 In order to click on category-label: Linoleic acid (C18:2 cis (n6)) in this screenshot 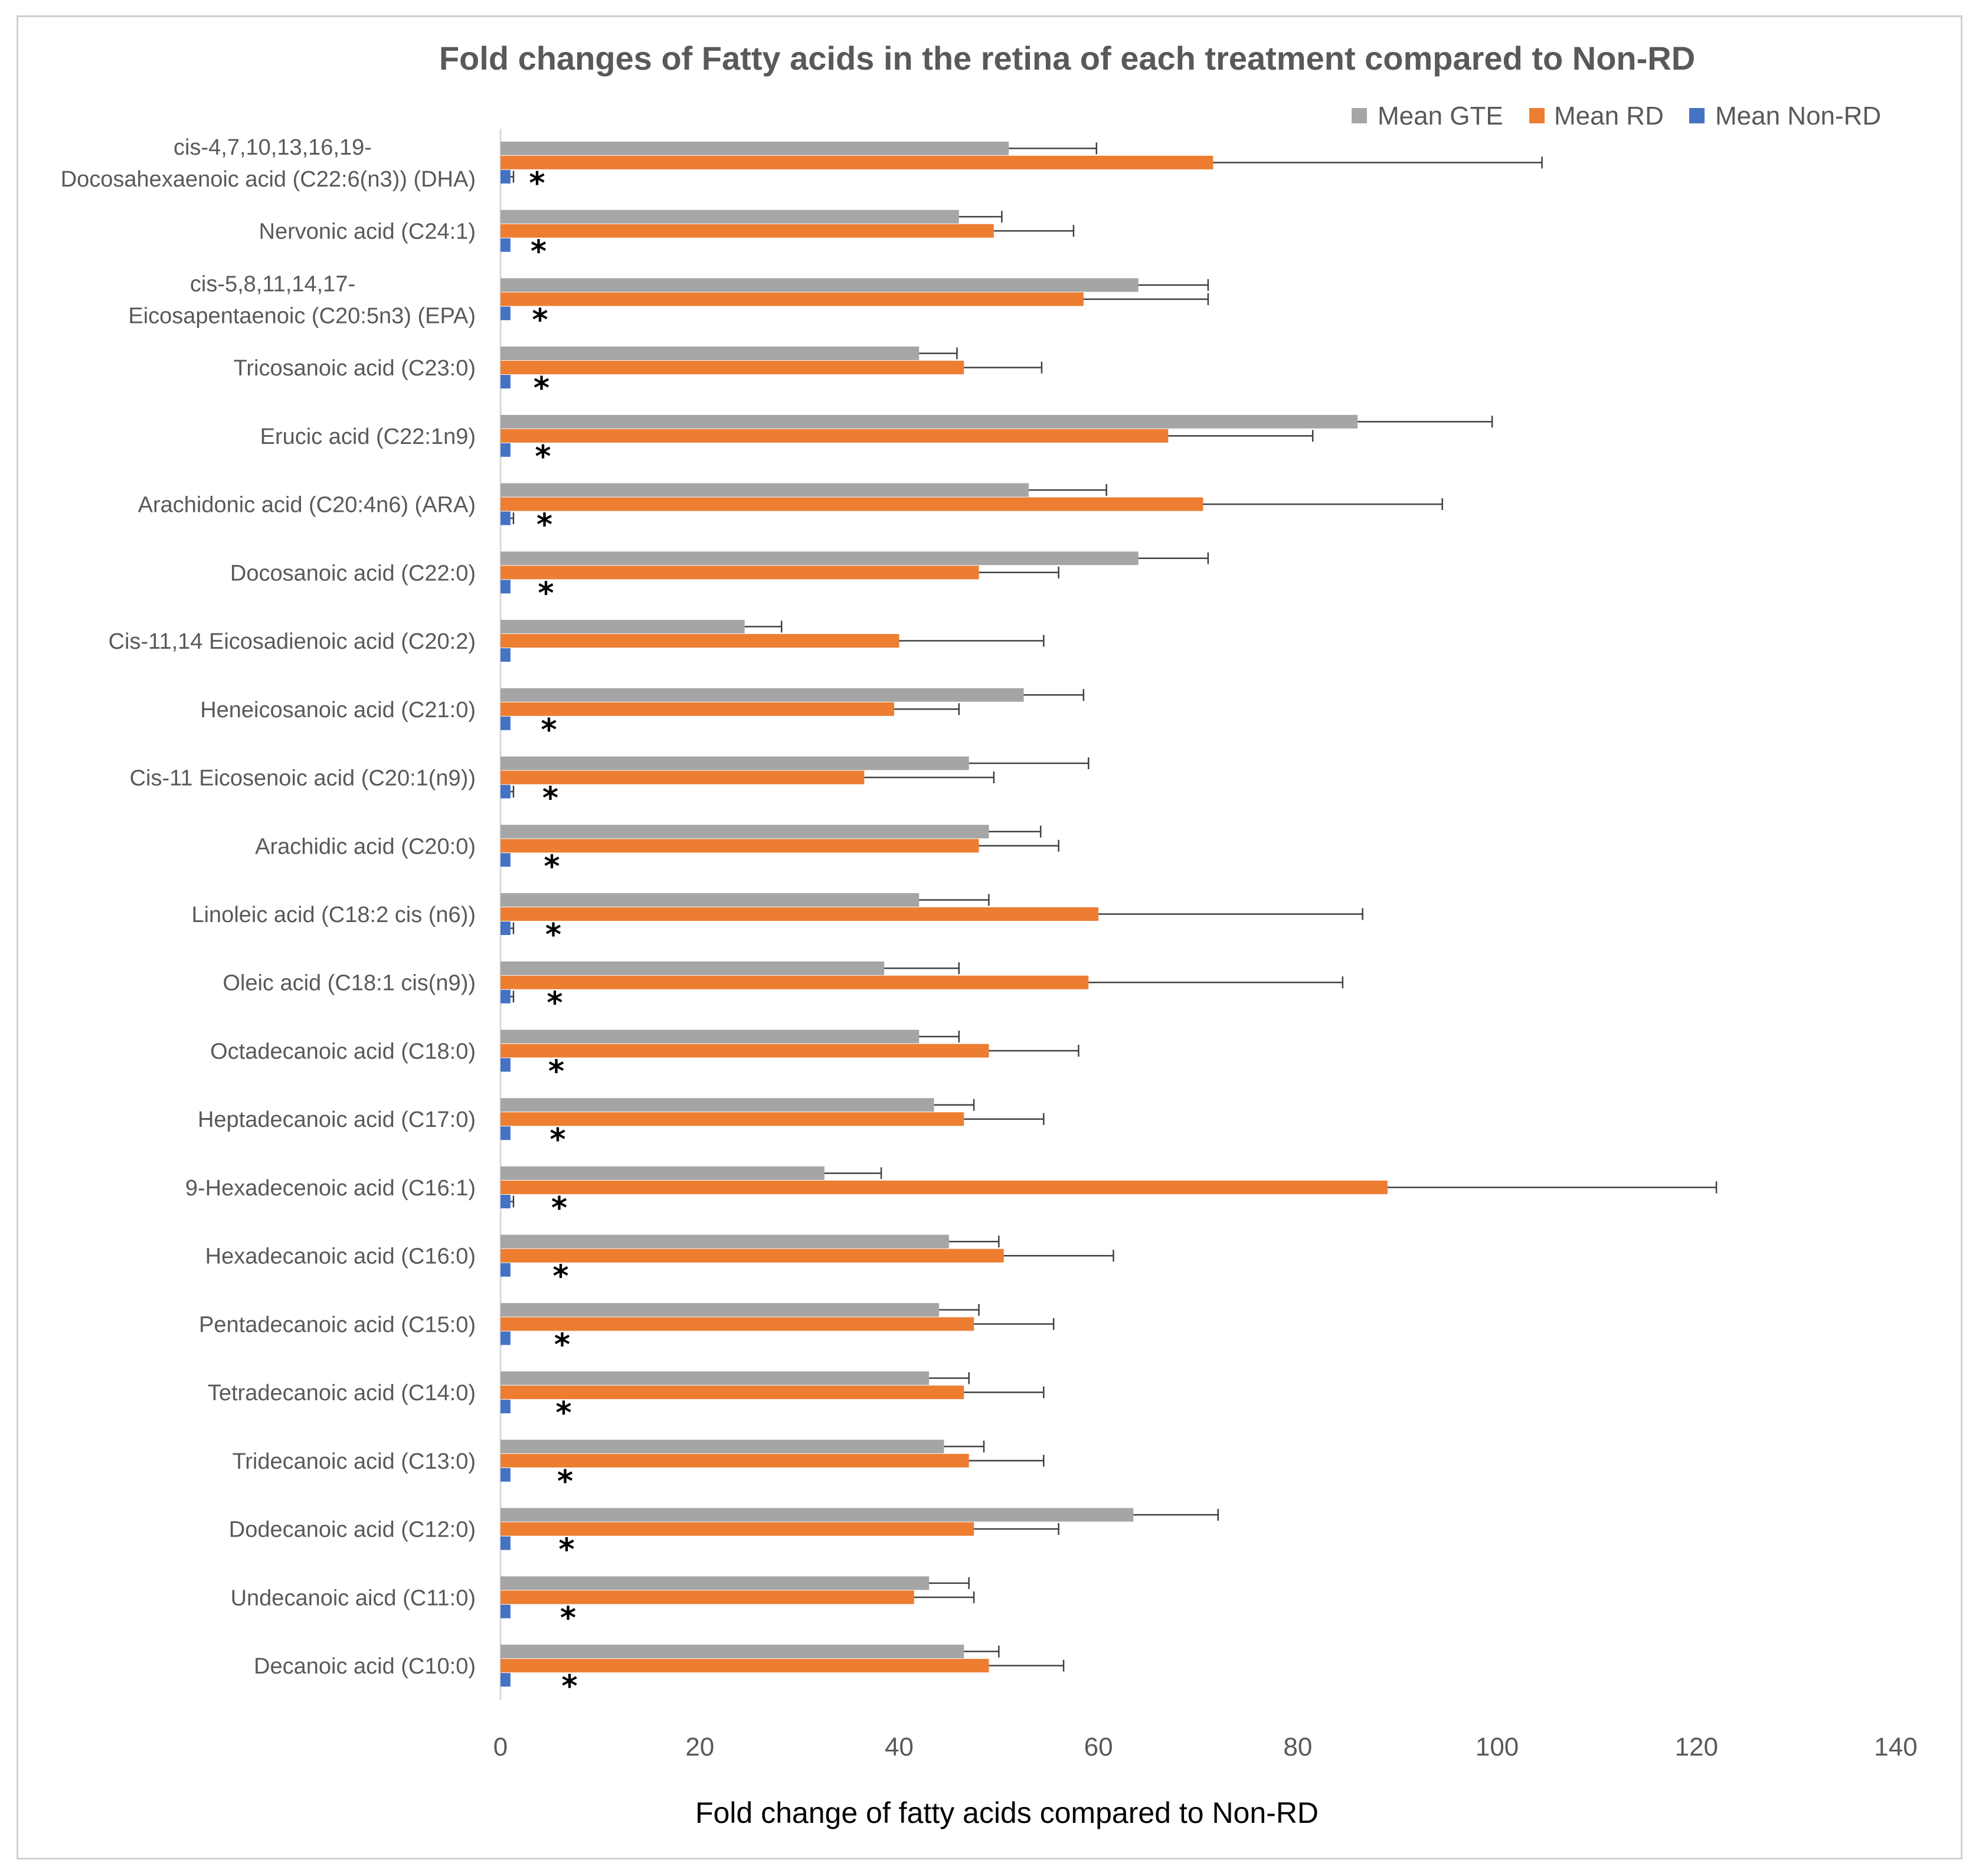, I will do `click(334, 915)`.